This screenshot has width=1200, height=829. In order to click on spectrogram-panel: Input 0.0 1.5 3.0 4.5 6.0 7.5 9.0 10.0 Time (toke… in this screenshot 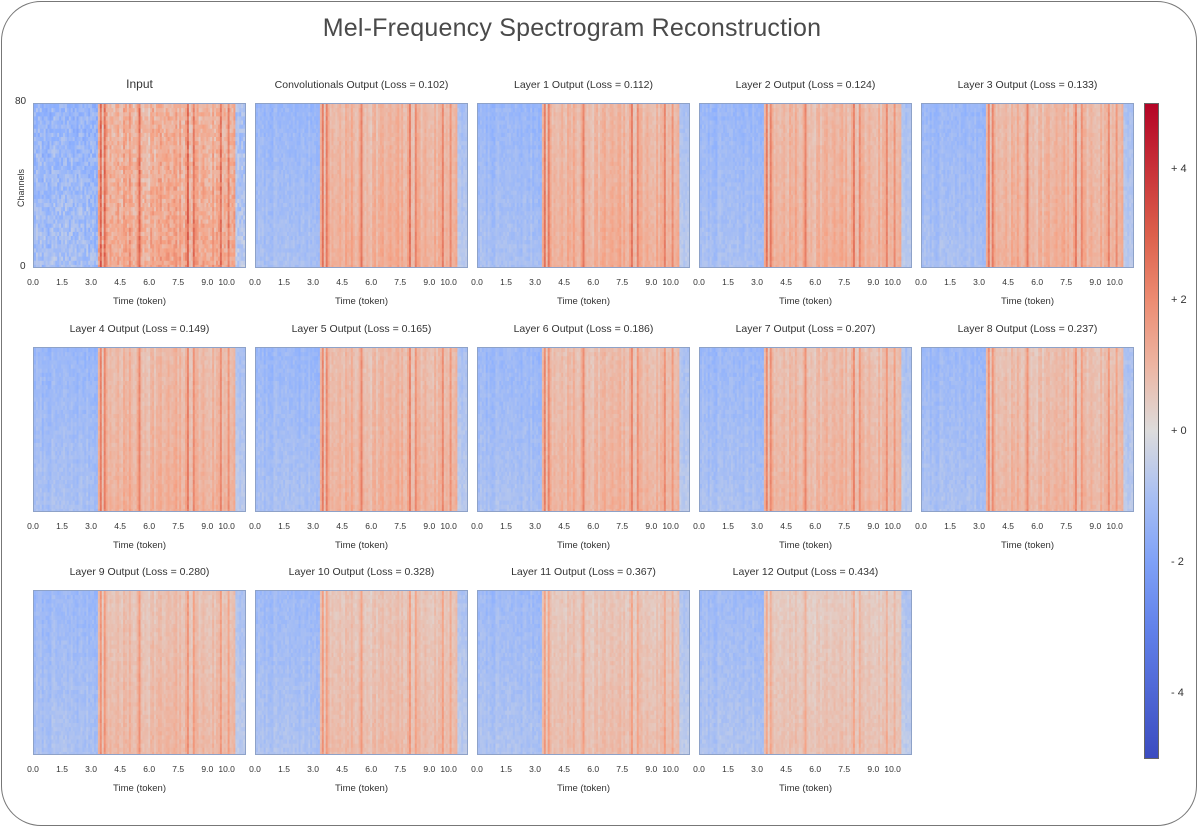, I will do `click(139, 185)`.